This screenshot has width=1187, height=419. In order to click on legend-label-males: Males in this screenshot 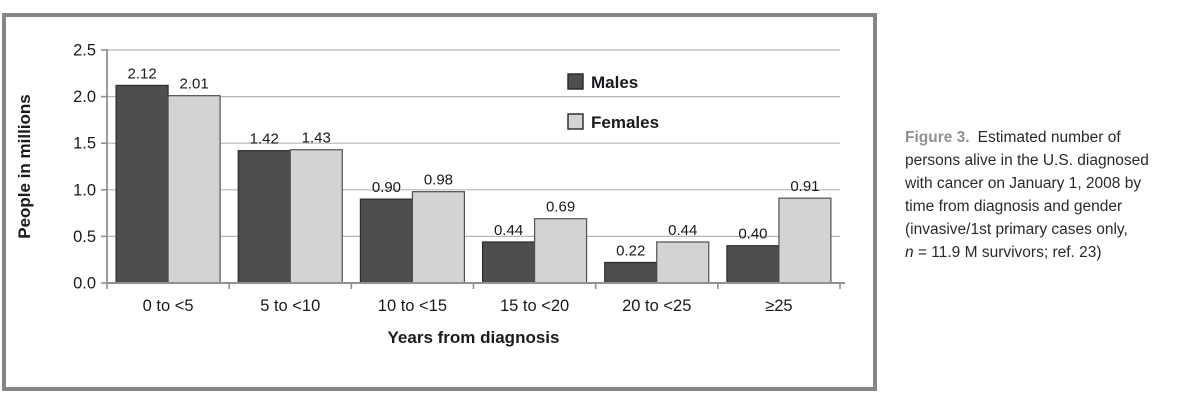, I will do `click(614, 82)`.